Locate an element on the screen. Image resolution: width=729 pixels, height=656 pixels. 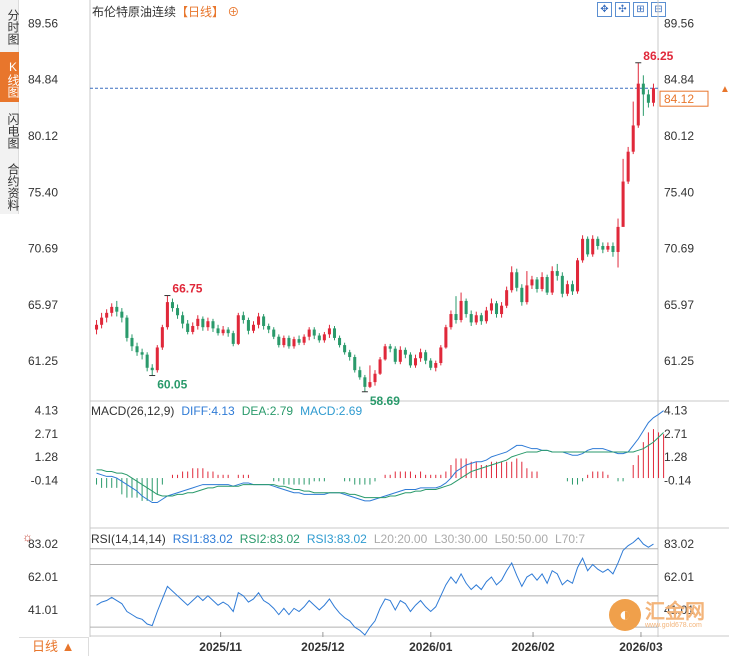
price-axis-label-right: 61.25 is located at coordinates (679, 361).